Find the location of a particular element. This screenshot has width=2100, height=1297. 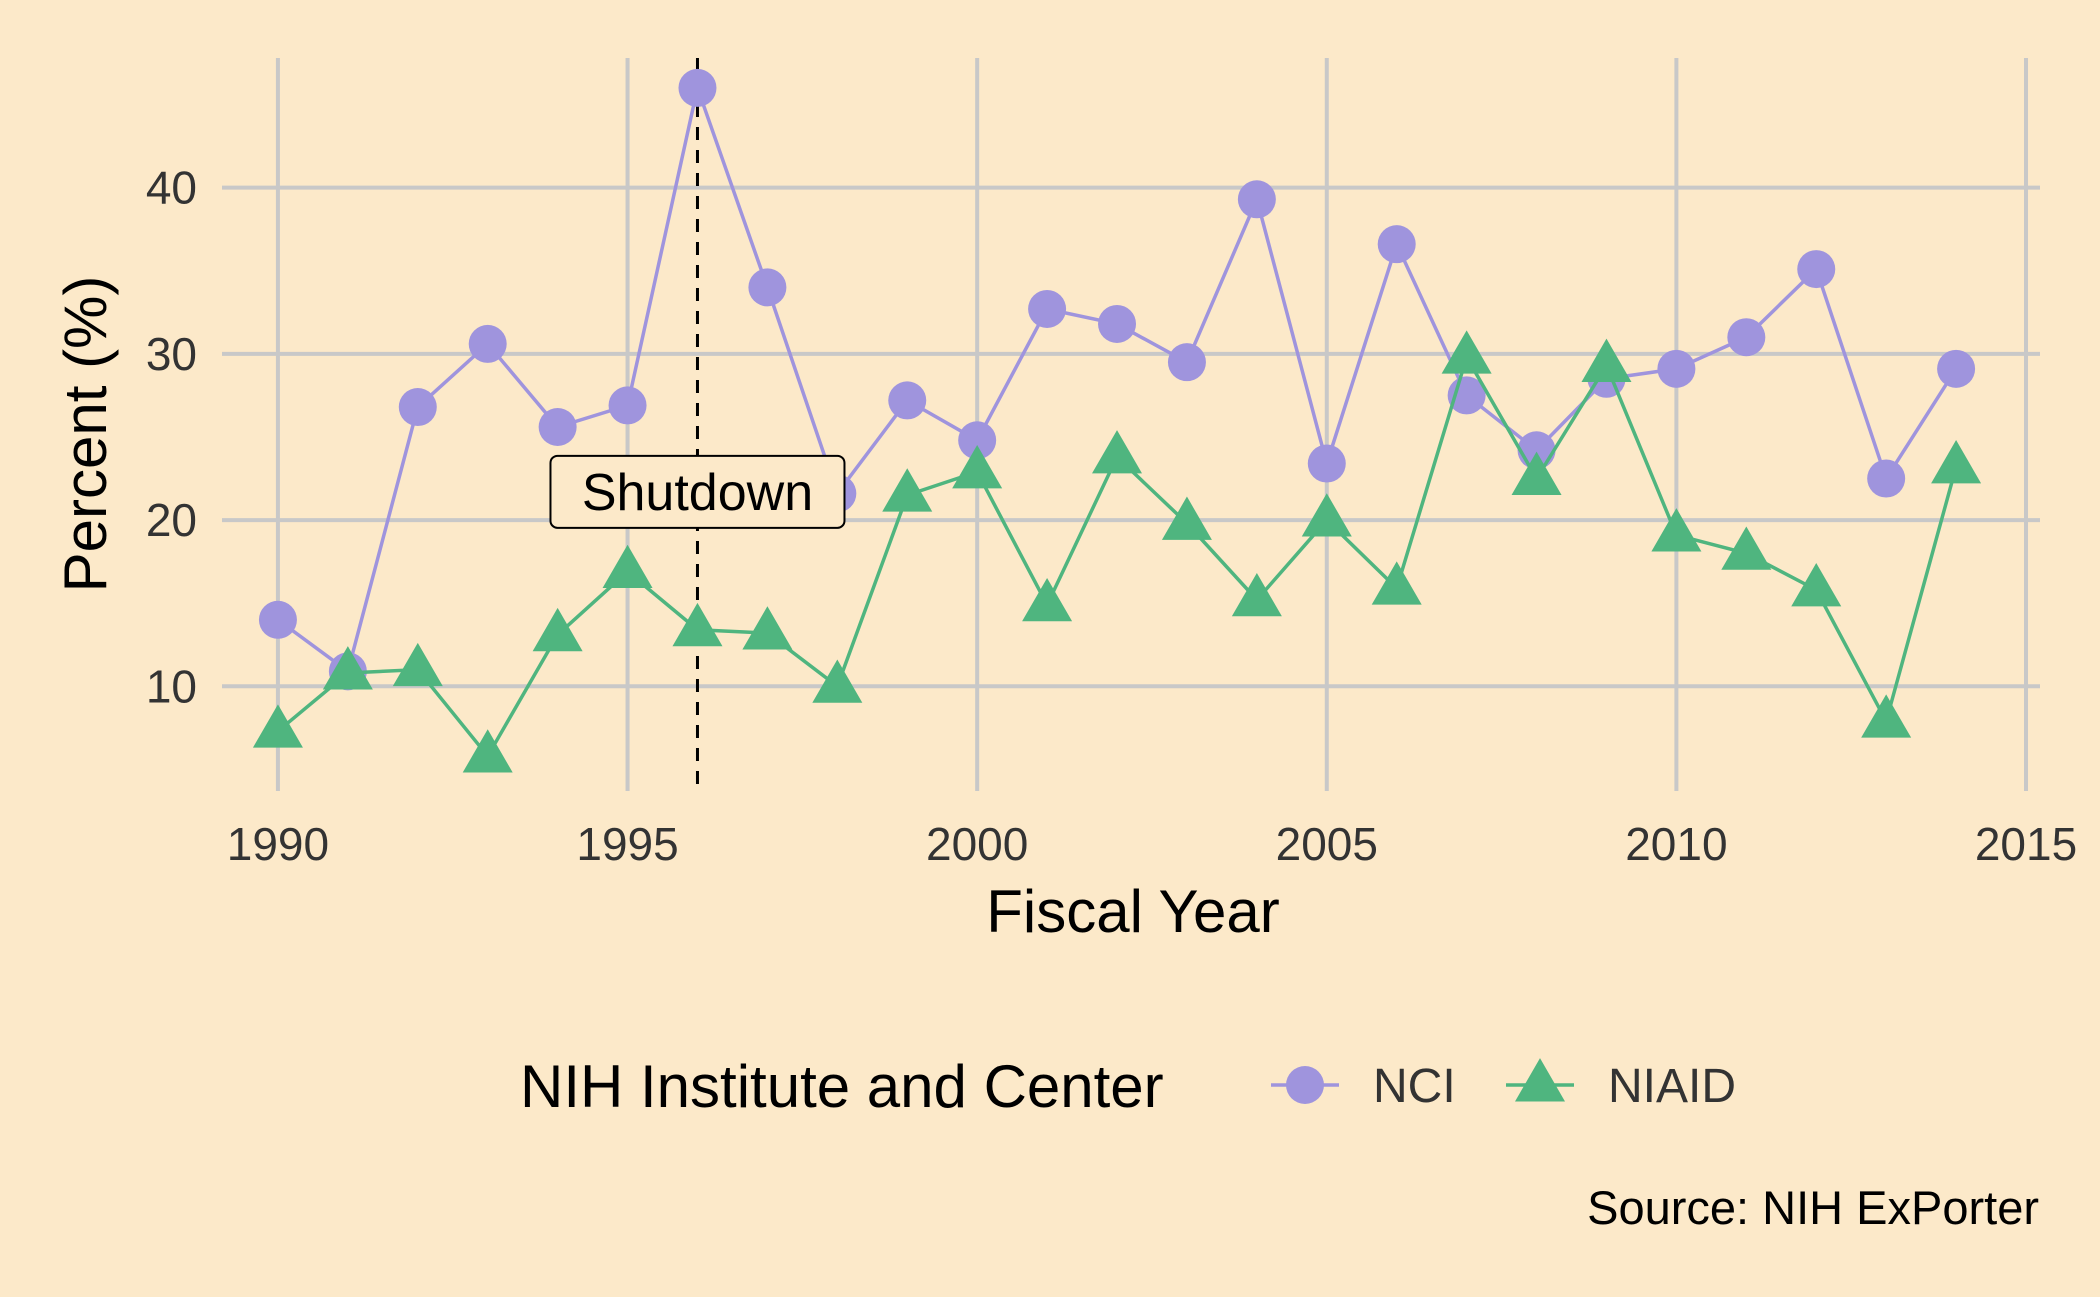

niaid-point-2012 is located at coordinates (1816, 585).